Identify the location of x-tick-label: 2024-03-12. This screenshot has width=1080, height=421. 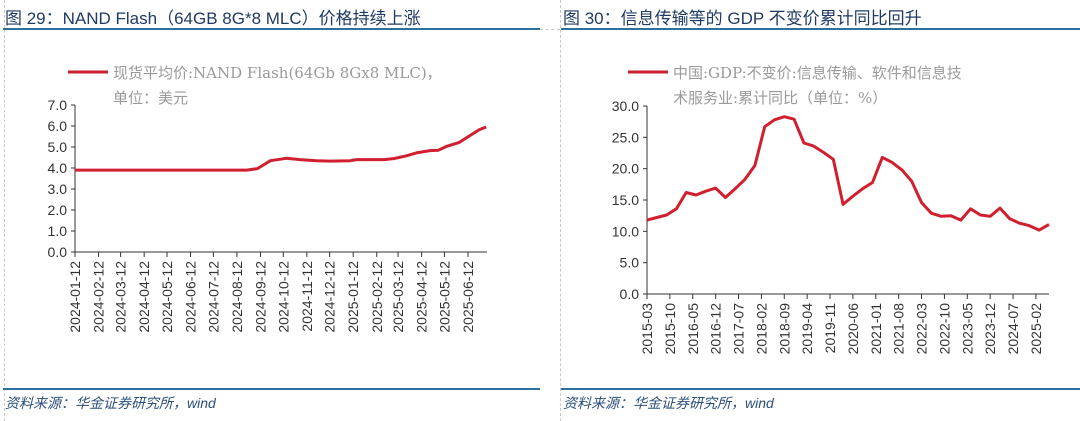
(121, 297).